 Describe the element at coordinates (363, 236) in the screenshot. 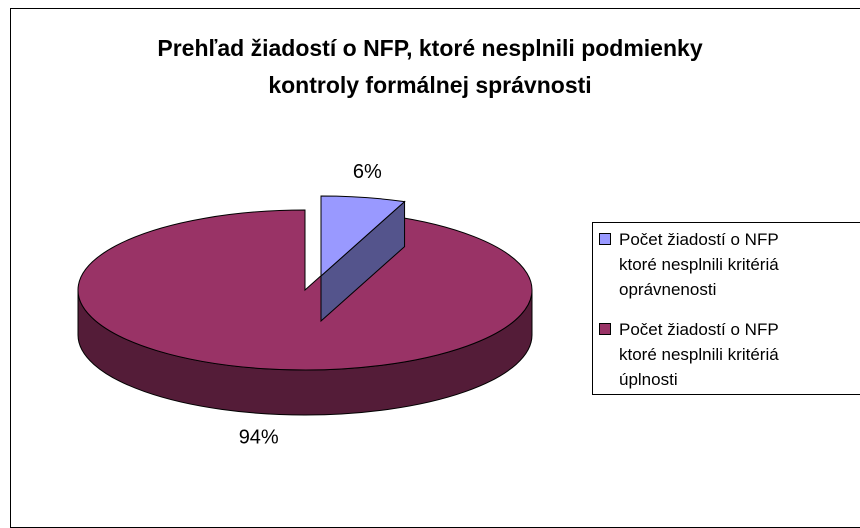

I see `slice-top` at that location.